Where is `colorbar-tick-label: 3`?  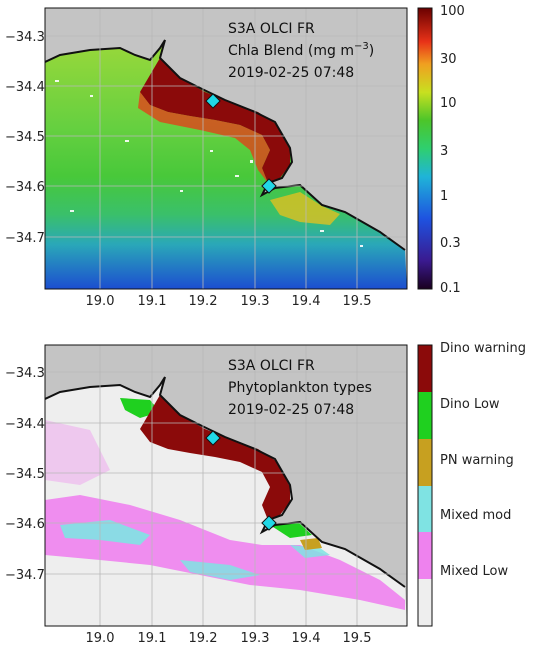
colorbar-tick-label: 3 is located at coordinates (444, 151).